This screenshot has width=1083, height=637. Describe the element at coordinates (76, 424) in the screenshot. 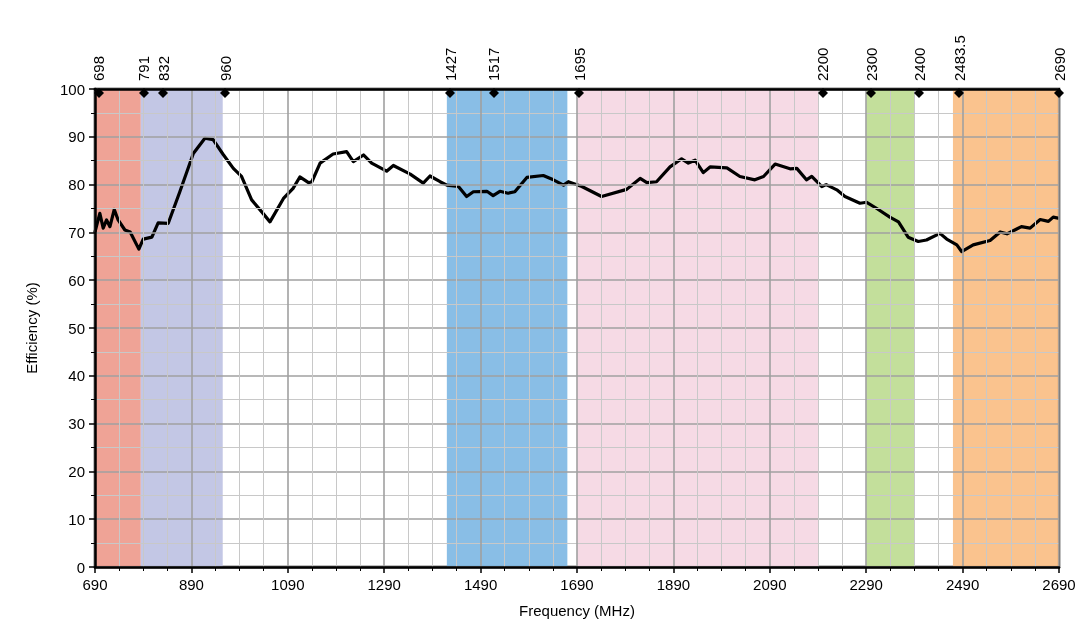

I see `y-tick-label: 30` at that location.